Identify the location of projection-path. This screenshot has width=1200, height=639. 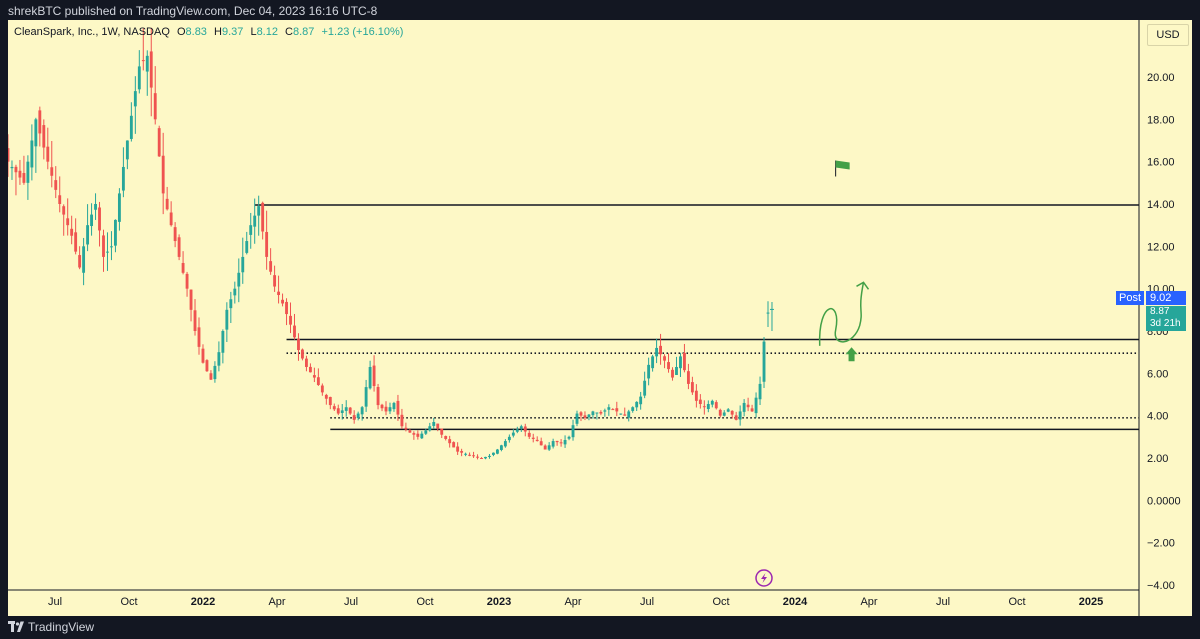
(841, 314).